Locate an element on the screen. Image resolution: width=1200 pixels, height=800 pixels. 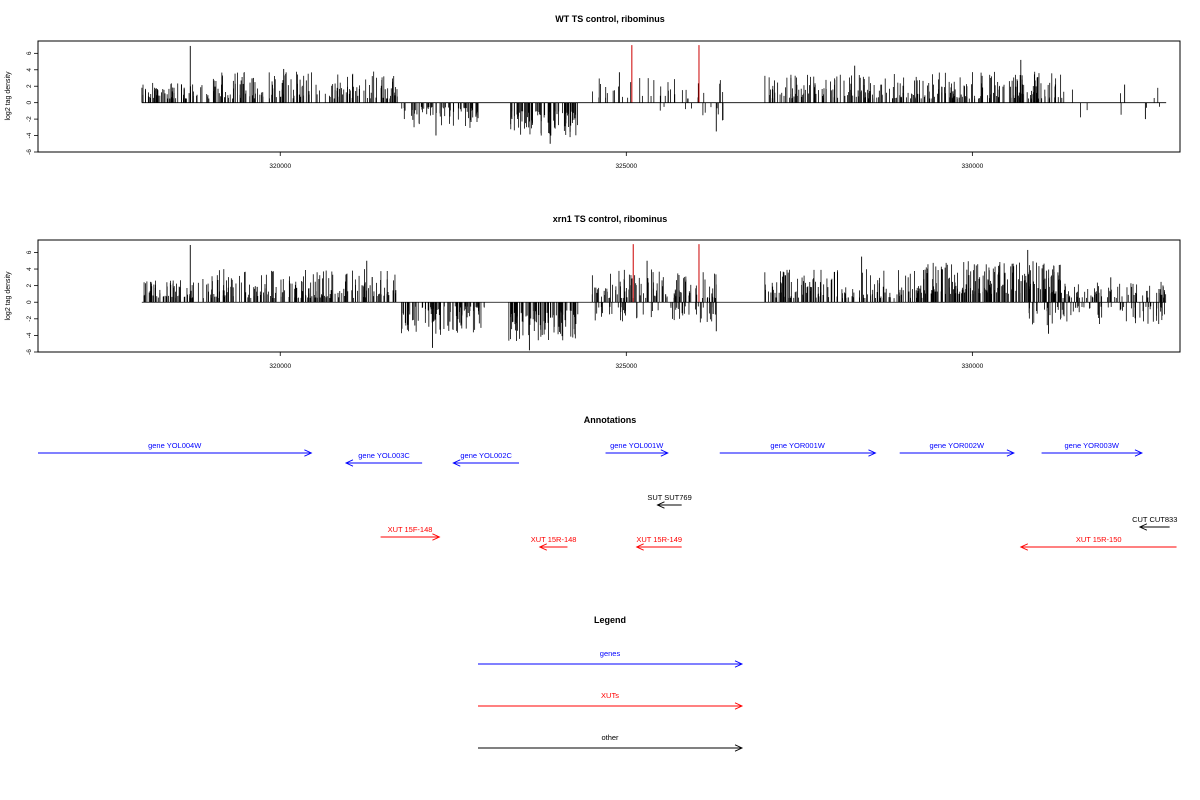
legend-entries: genes XUTs other is located at coordinates (611, 700).